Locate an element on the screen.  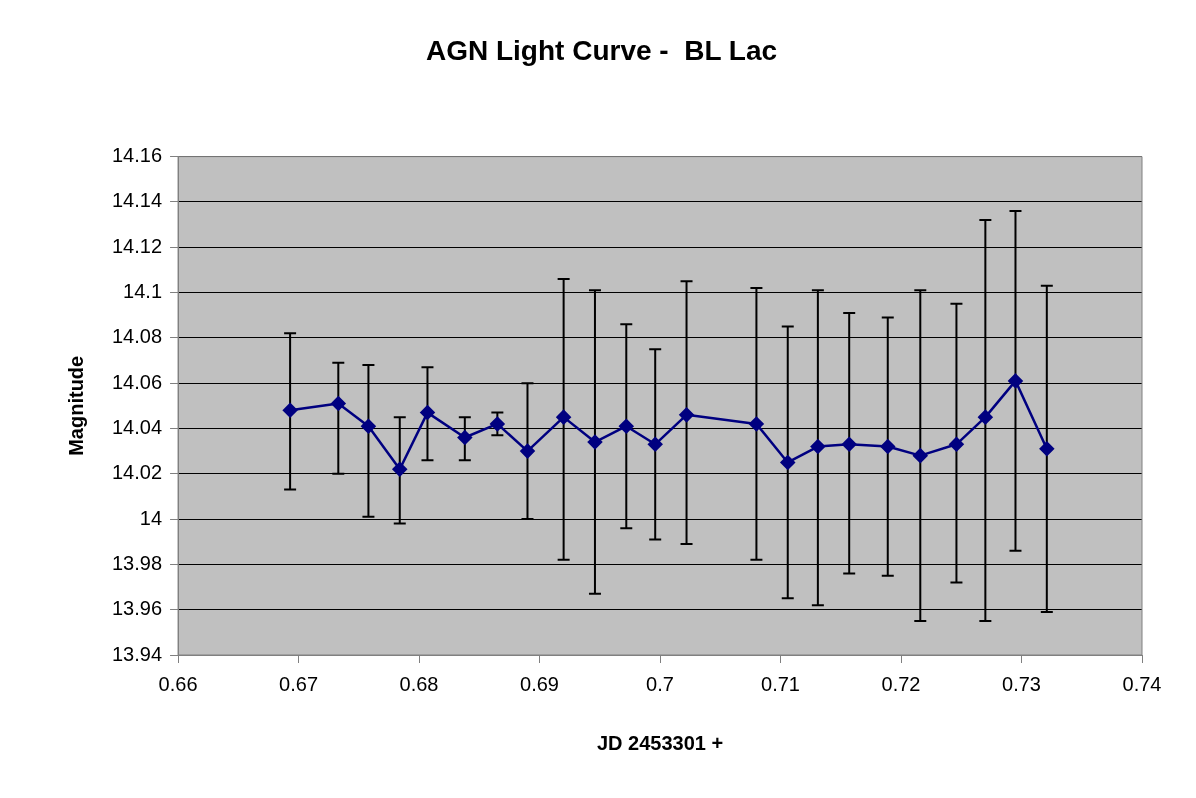
y-tick-label: 13.94 is located at coordinates (137, 653).